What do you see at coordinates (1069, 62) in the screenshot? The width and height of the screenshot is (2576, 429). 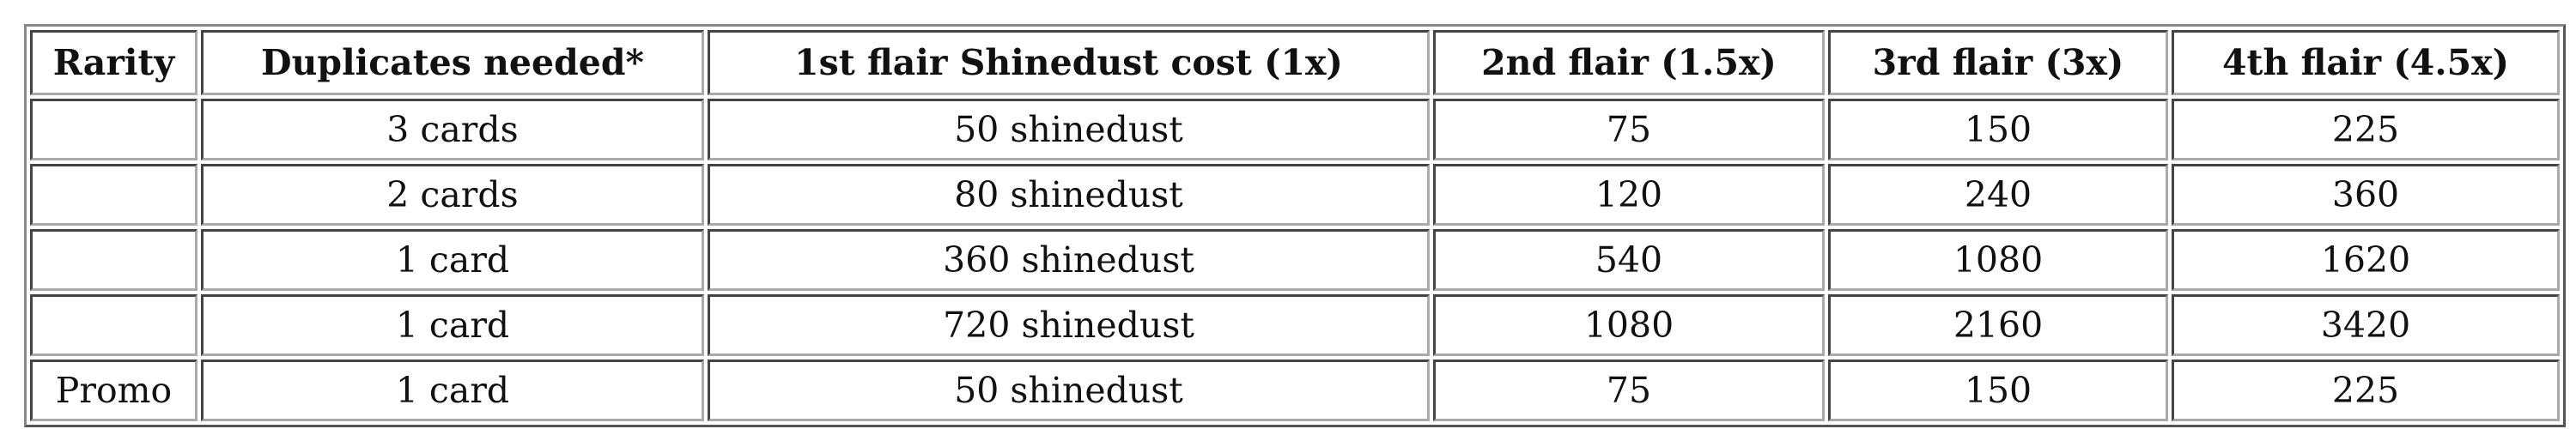 I see `header-1st-flair: 1st flair Shinedust cost (1x)` at bounding box center [1069, 62].